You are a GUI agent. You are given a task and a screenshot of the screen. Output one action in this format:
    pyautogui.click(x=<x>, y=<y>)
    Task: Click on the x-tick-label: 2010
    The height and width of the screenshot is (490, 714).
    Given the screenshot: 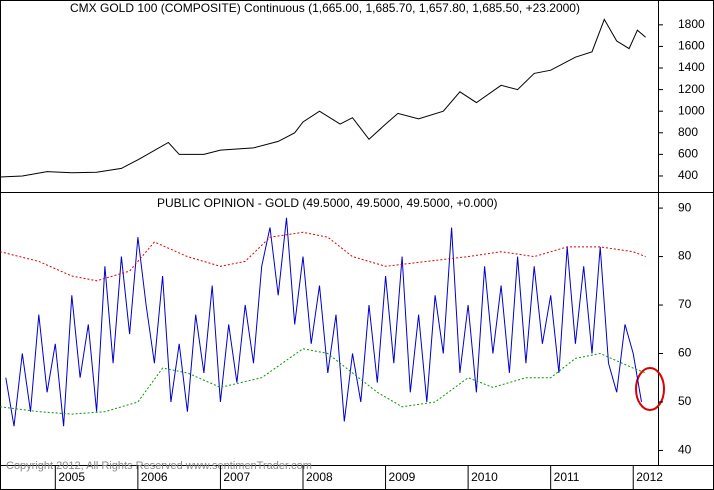 What is the action you would take?
    pyautogui.click(x=484, y=477)
    